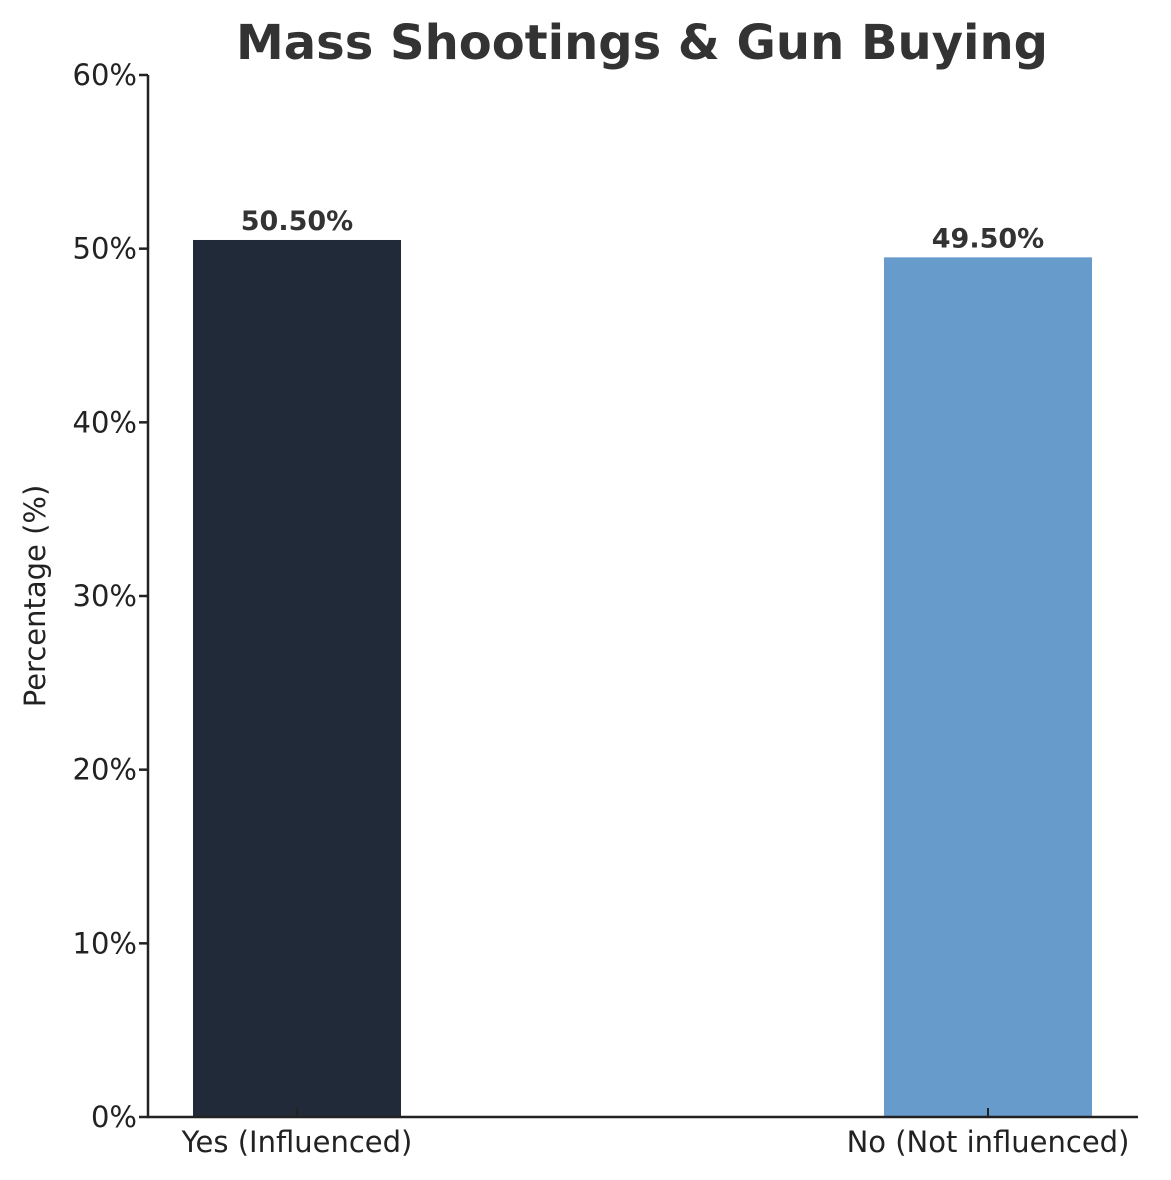 The height and width of the screenshot is (1180, 1171). I want to click on y-ticks-group: 0% 10% 20% 30% 40% 50% 60%, so click(110, 596).